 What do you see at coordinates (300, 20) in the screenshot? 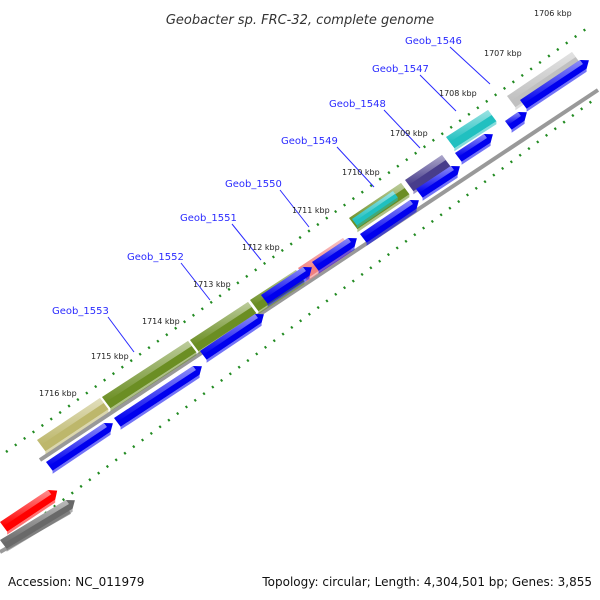
I see `map-title: Geobacter sp. FRC-32, complete genome` at bounding box center [300, 20].